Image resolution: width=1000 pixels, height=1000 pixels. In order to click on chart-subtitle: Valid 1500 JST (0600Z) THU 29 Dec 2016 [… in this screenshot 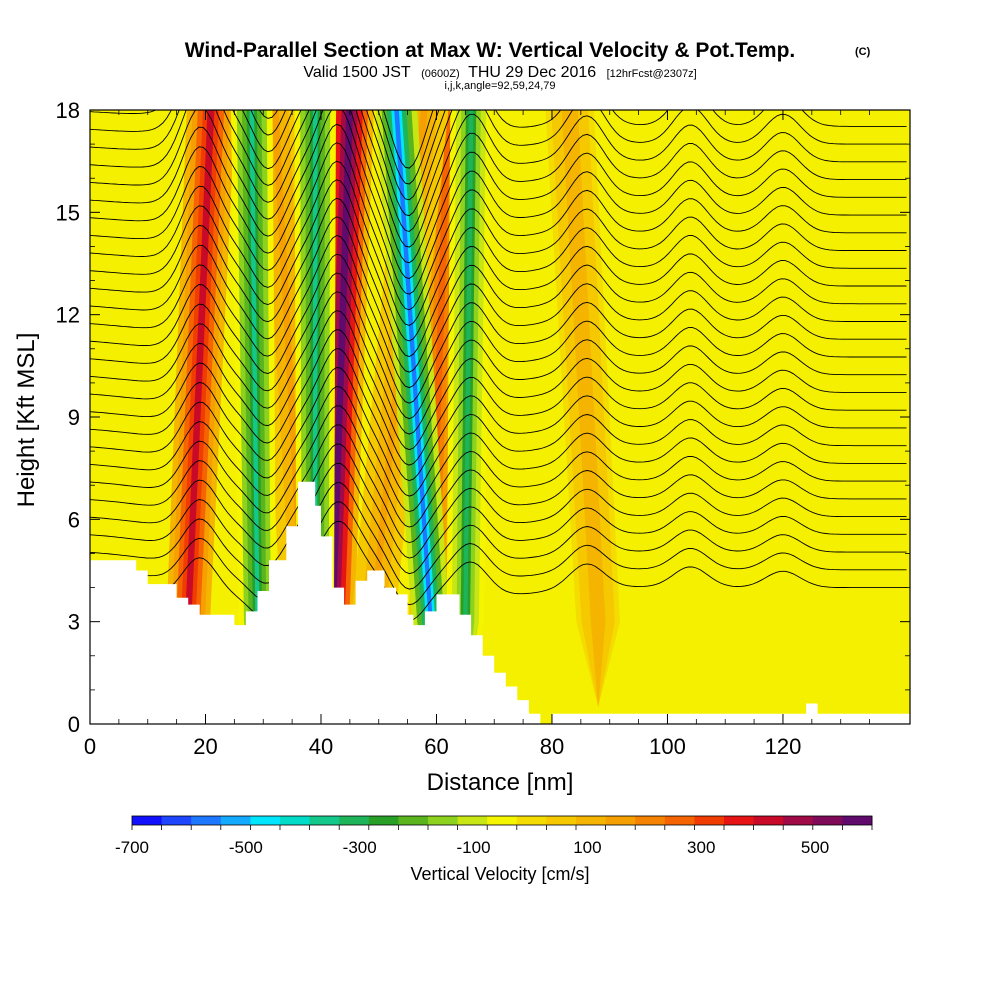, I will do `click(499, 72)`.